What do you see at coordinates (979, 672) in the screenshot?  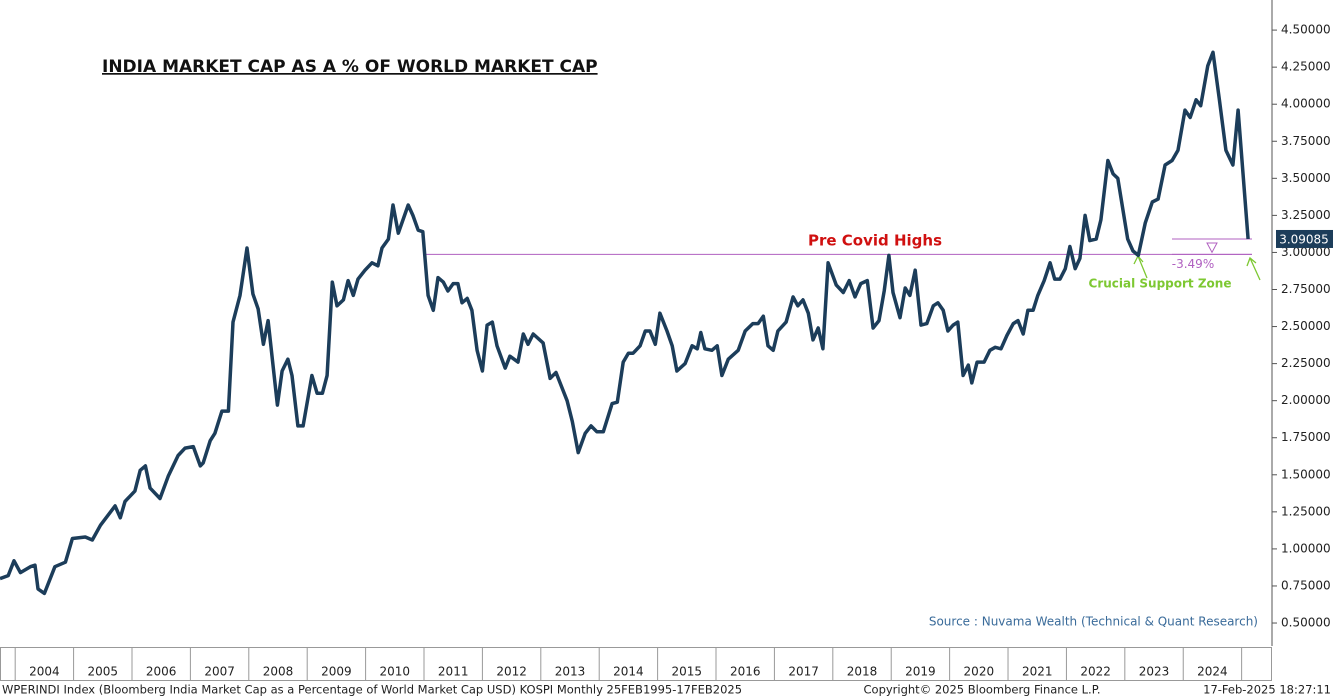 I see `x-tick-label: 2020` at bounding box center [979, 672].